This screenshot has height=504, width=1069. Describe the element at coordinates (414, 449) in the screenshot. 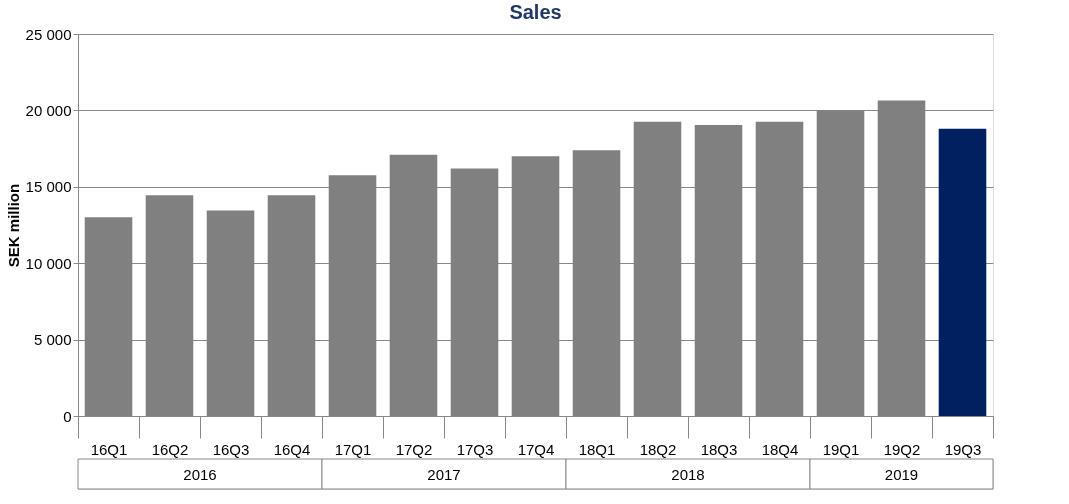

I see `x-tick-label: 17Q2` at that location.